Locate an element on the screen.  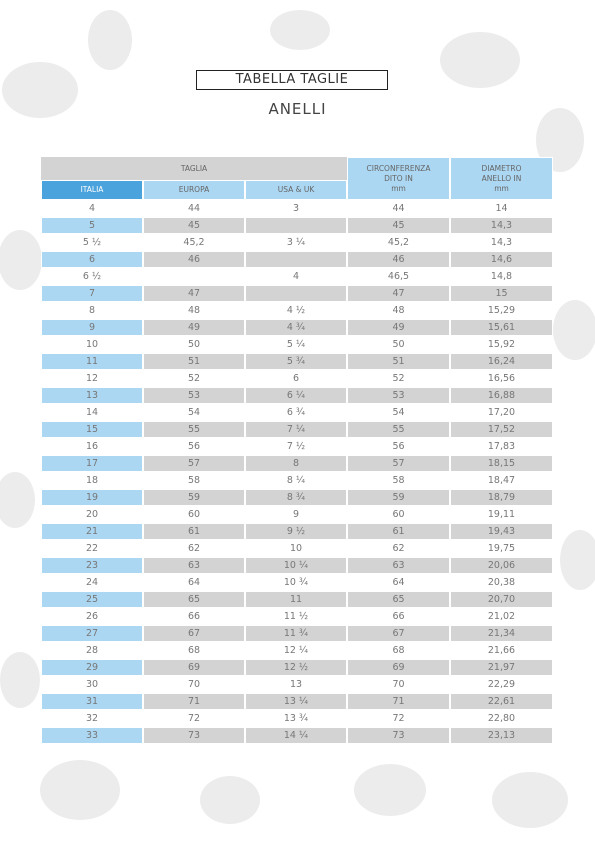
table-cell: 72 is located at coordinates (194, 718).